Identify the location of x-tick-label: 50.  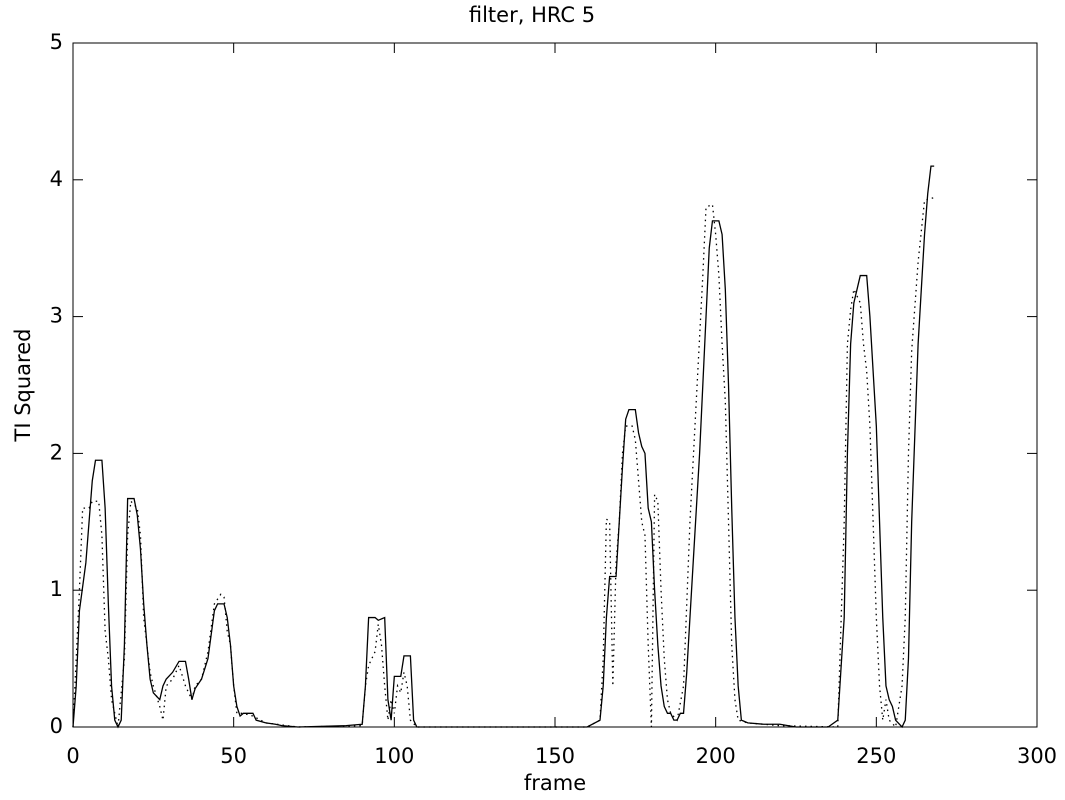
(233, 756).